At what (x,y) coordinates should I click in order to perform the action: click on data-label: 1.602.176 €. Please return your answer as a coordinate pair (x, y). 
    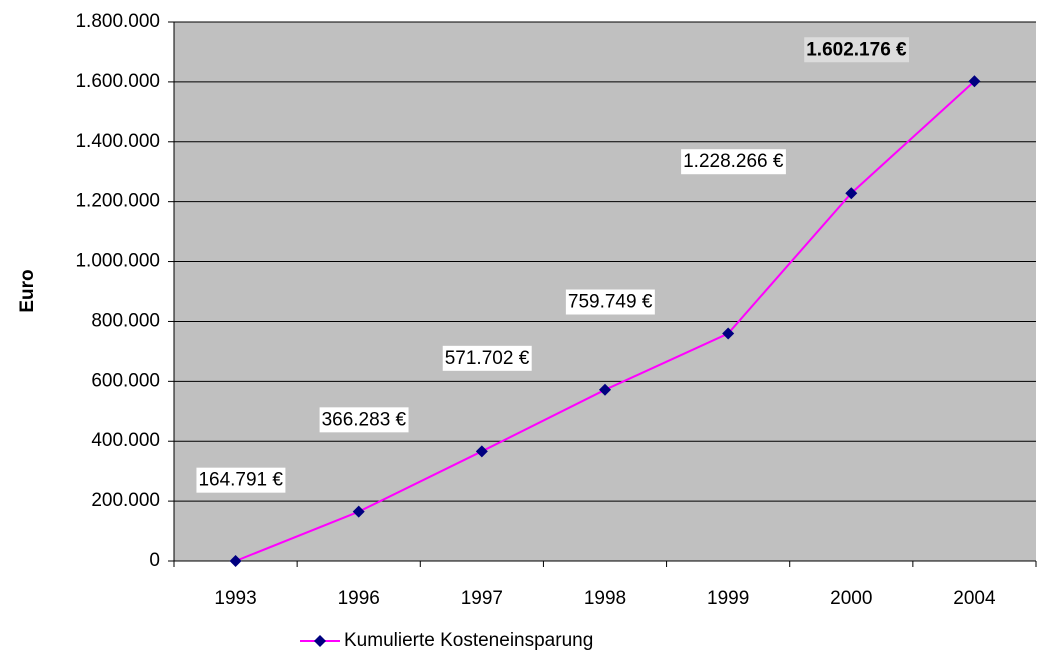
    Looking at the image, I should click on (856, 49).